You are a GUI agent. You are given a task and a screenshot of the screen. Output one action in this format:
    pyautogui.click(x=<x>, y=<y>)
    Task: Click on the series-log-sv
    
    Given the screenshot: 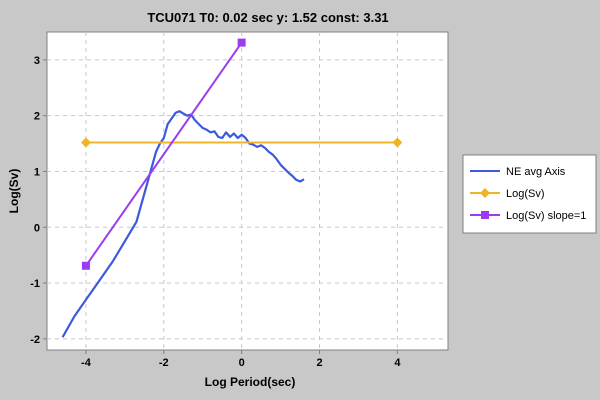 What is the action you would take?
    pyautogui.click(x=241, y=142)
    